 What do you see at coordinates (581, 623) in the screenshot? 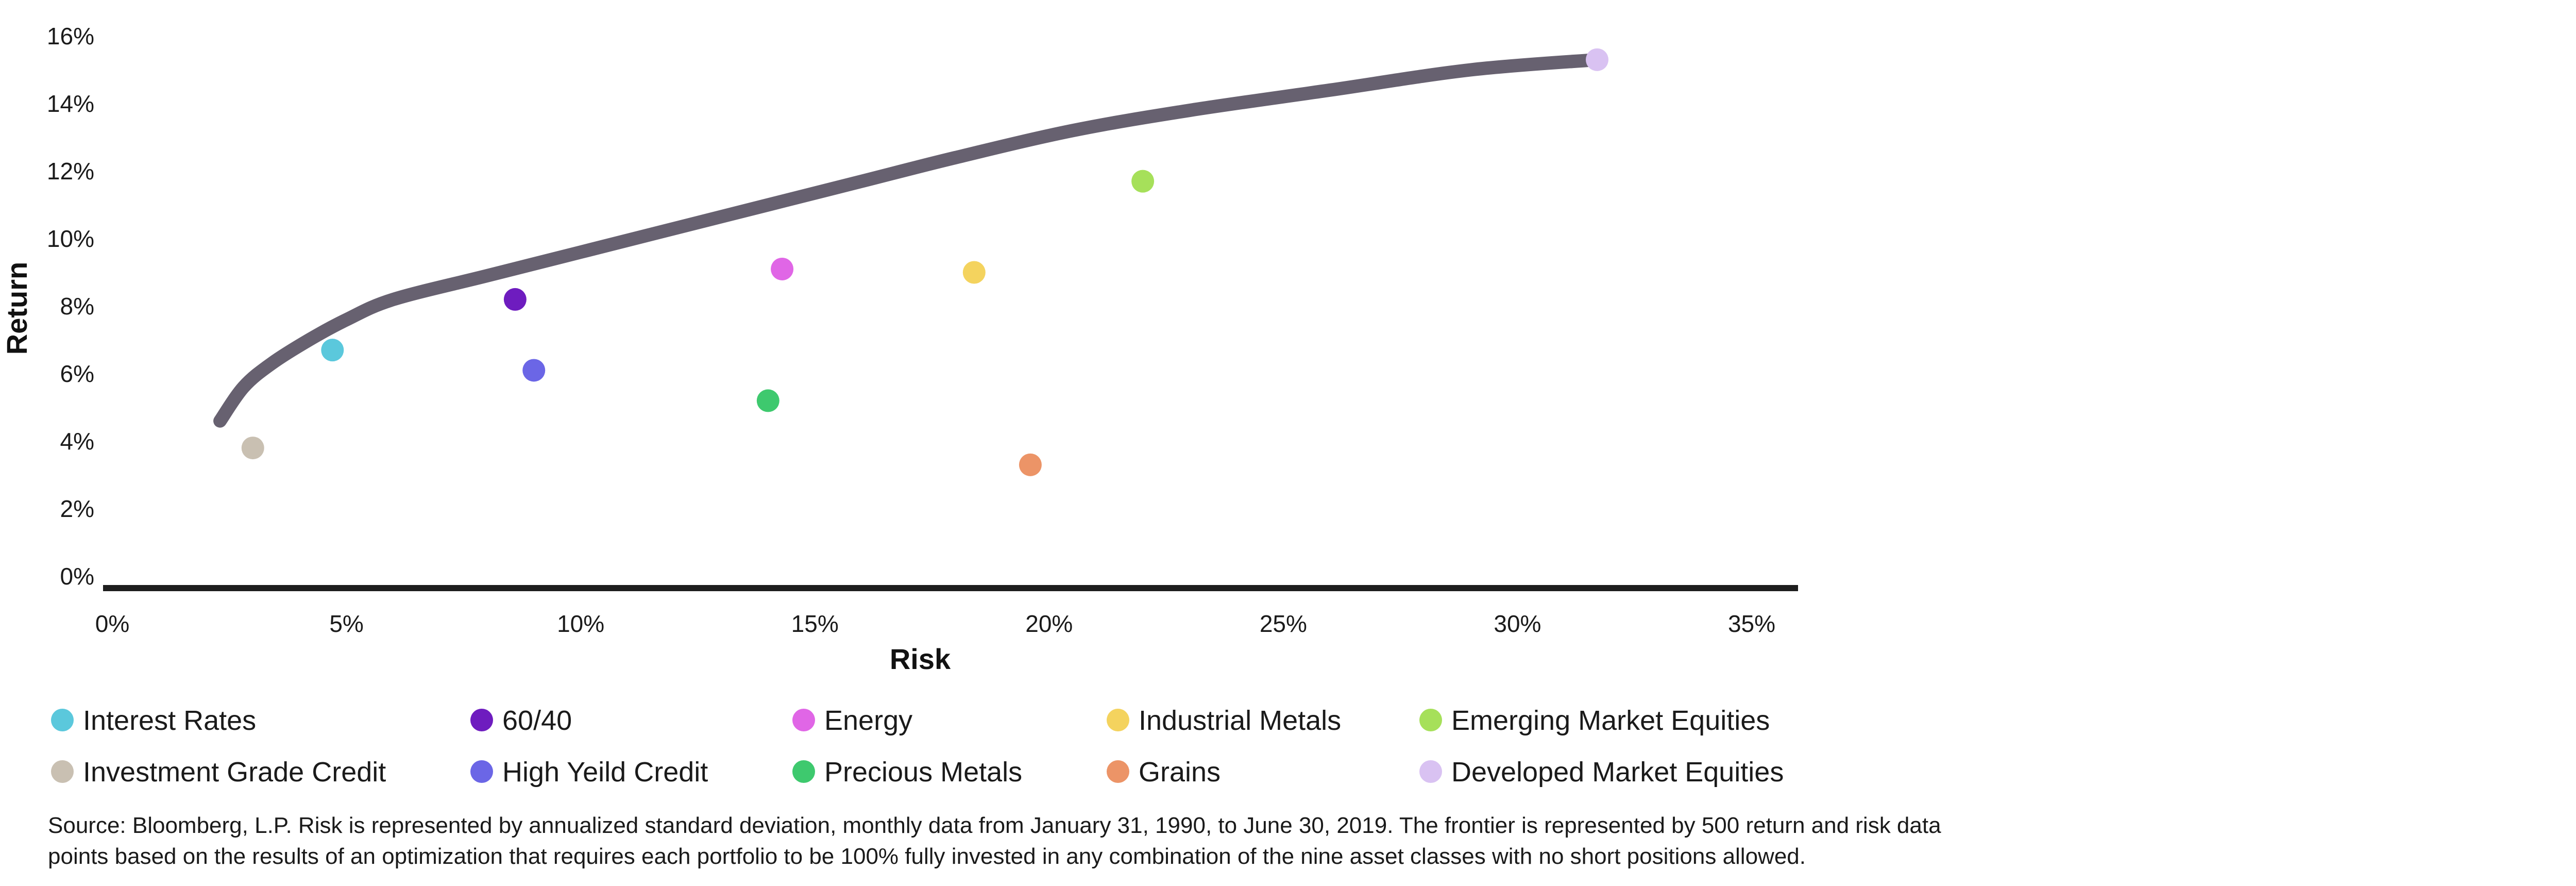
I see `x-tick-label: 10%` at bounding box center [581, 623].